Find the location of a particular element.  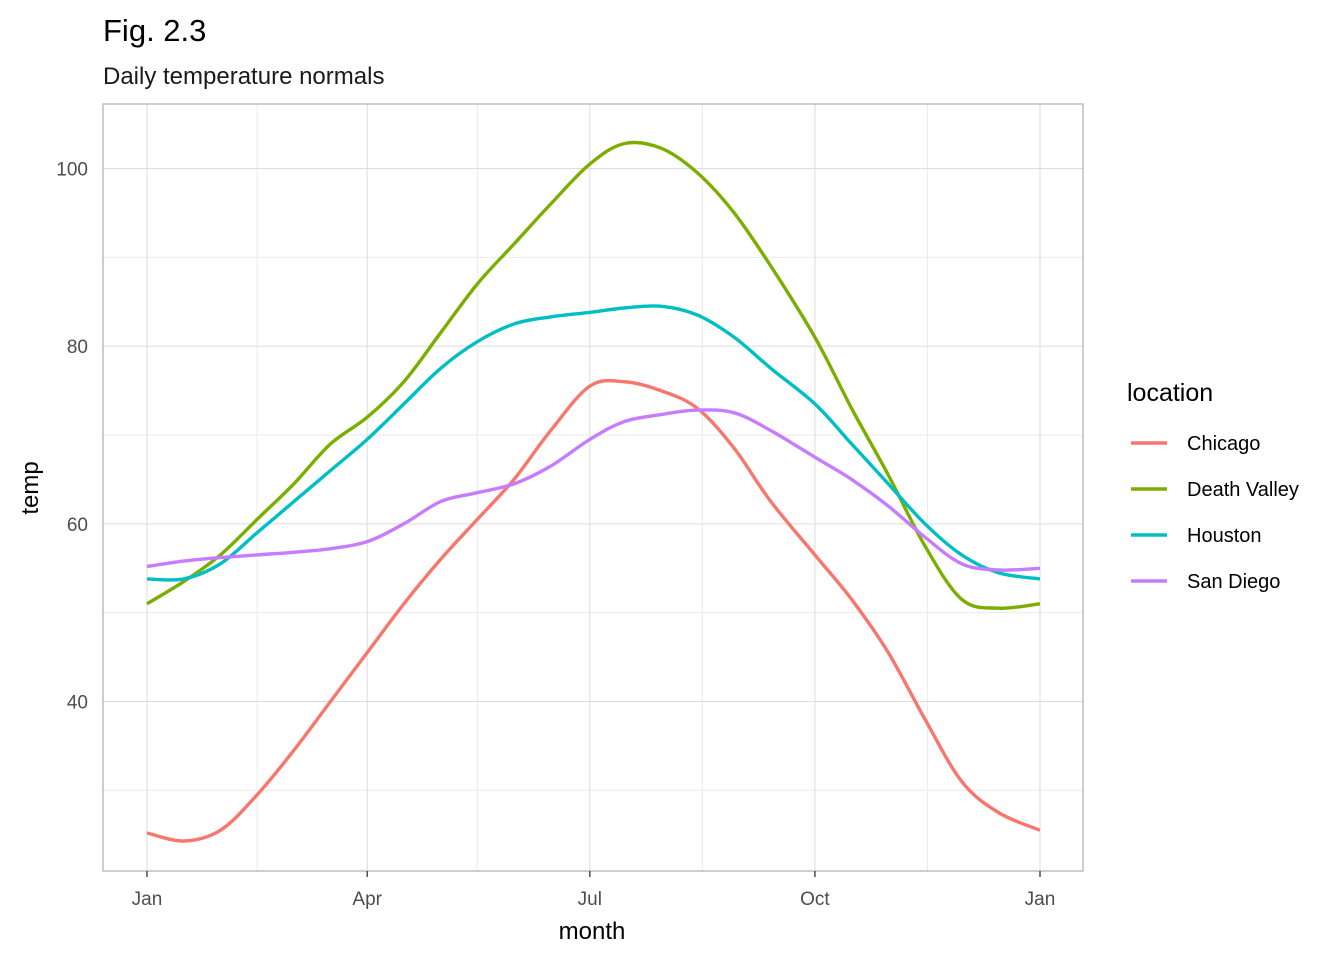

x-tick-label: Apr is located at coordinates (367, 899).